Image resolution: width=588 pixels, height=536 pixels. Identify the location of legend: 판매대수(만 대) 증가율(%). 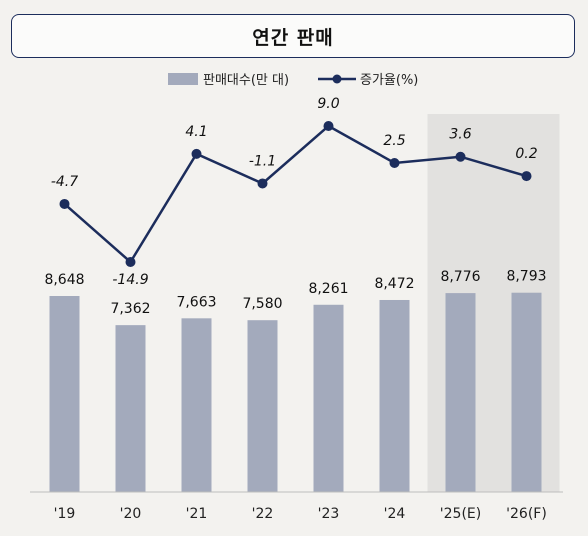
(293, 80).